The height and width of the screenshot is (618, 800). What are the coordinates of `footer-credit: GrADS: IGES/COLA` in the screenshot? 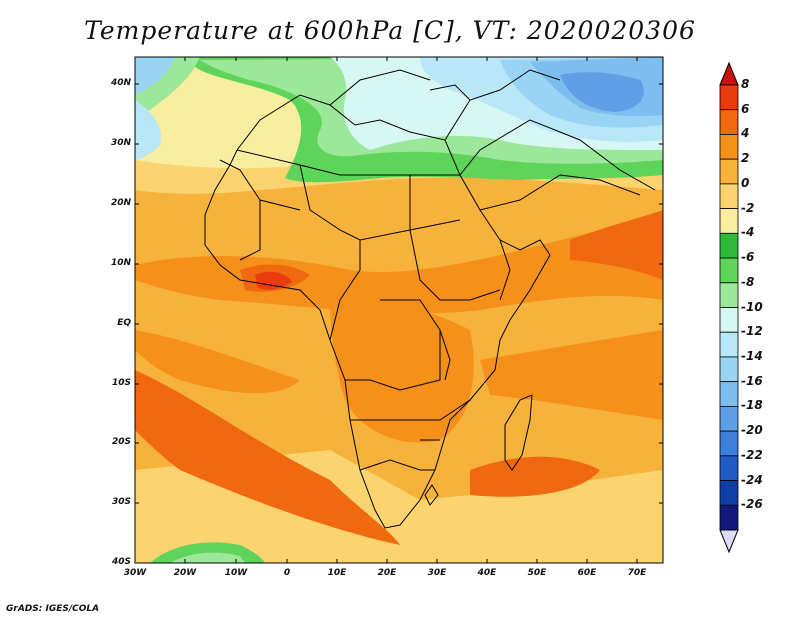 It's located at (53, 609).